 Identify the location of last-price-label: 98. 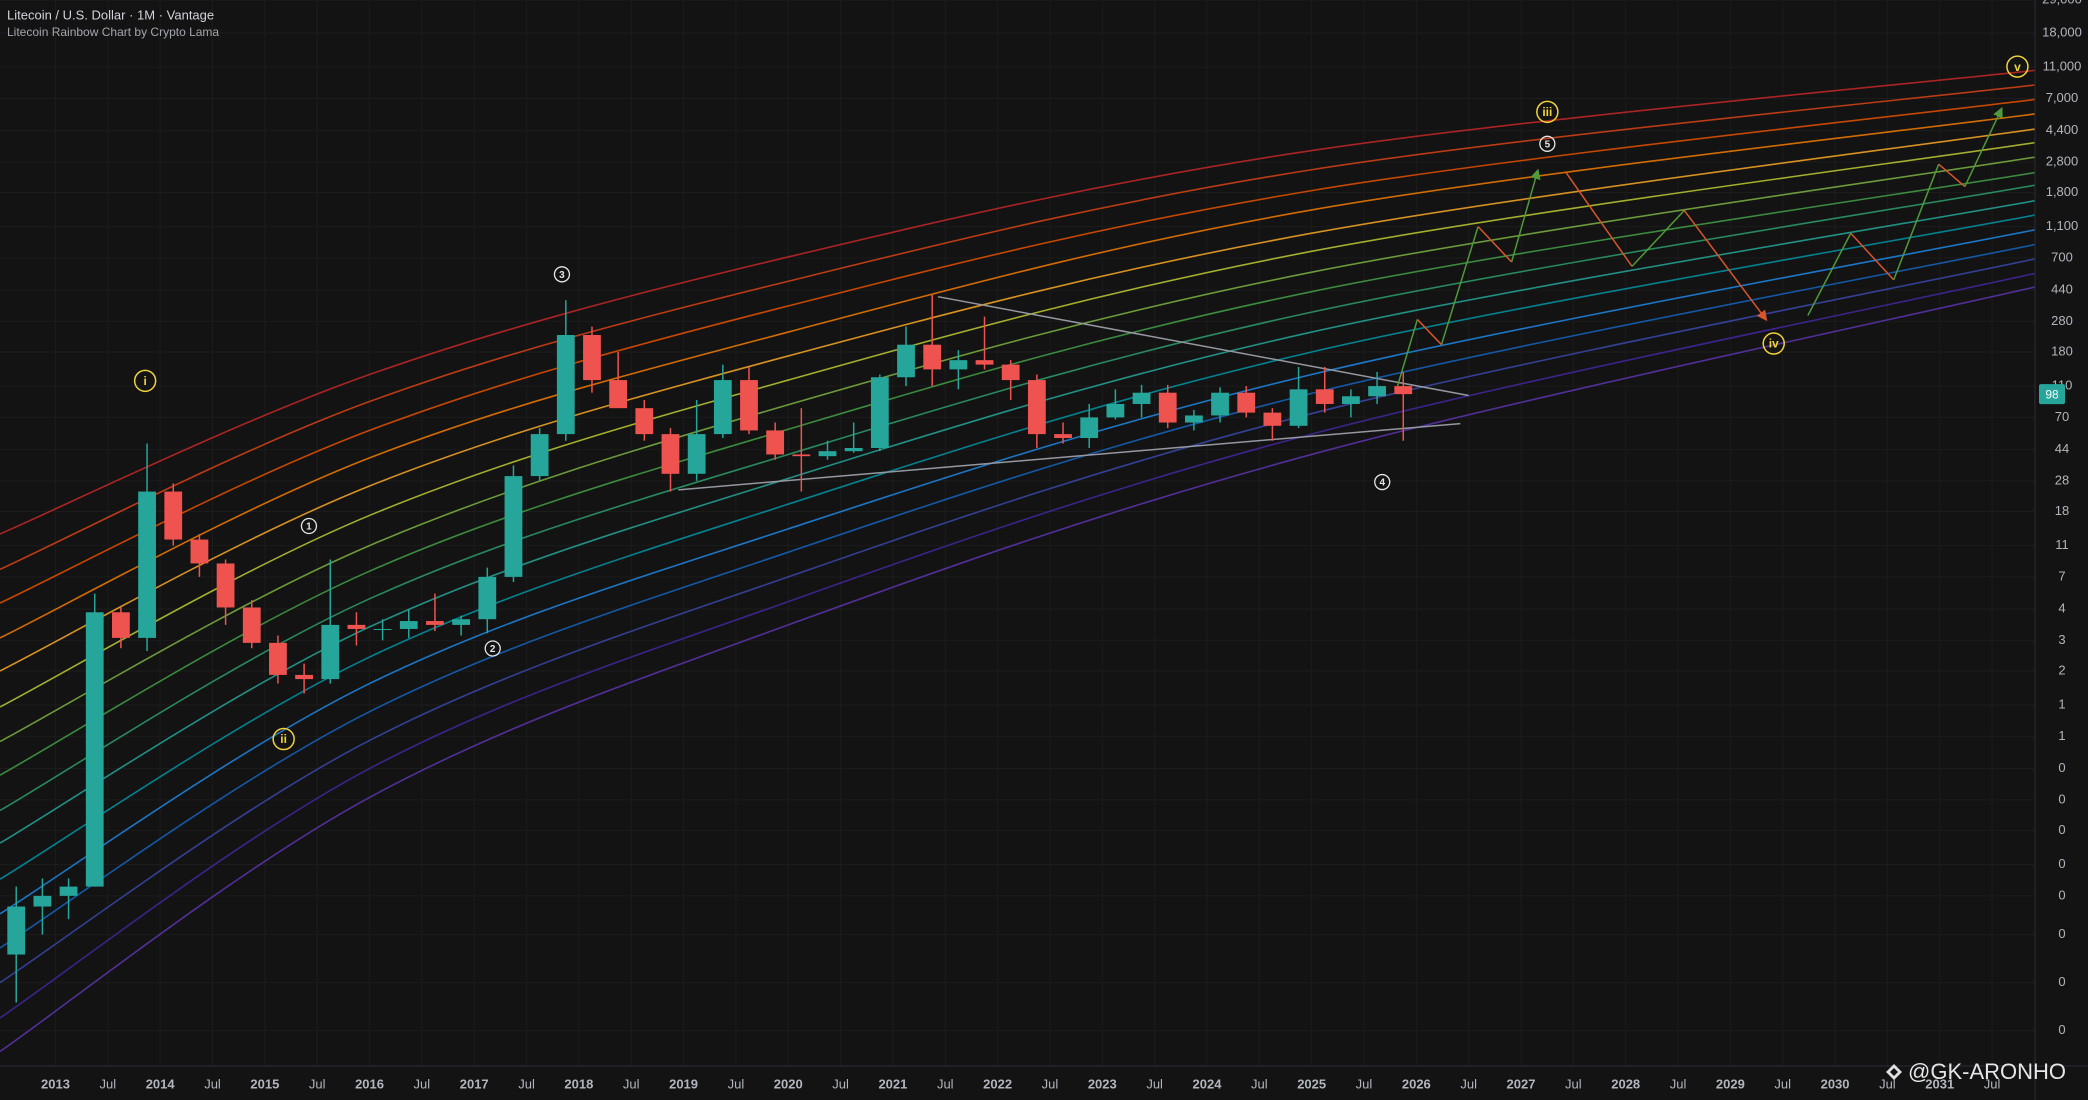
(2052, 394).